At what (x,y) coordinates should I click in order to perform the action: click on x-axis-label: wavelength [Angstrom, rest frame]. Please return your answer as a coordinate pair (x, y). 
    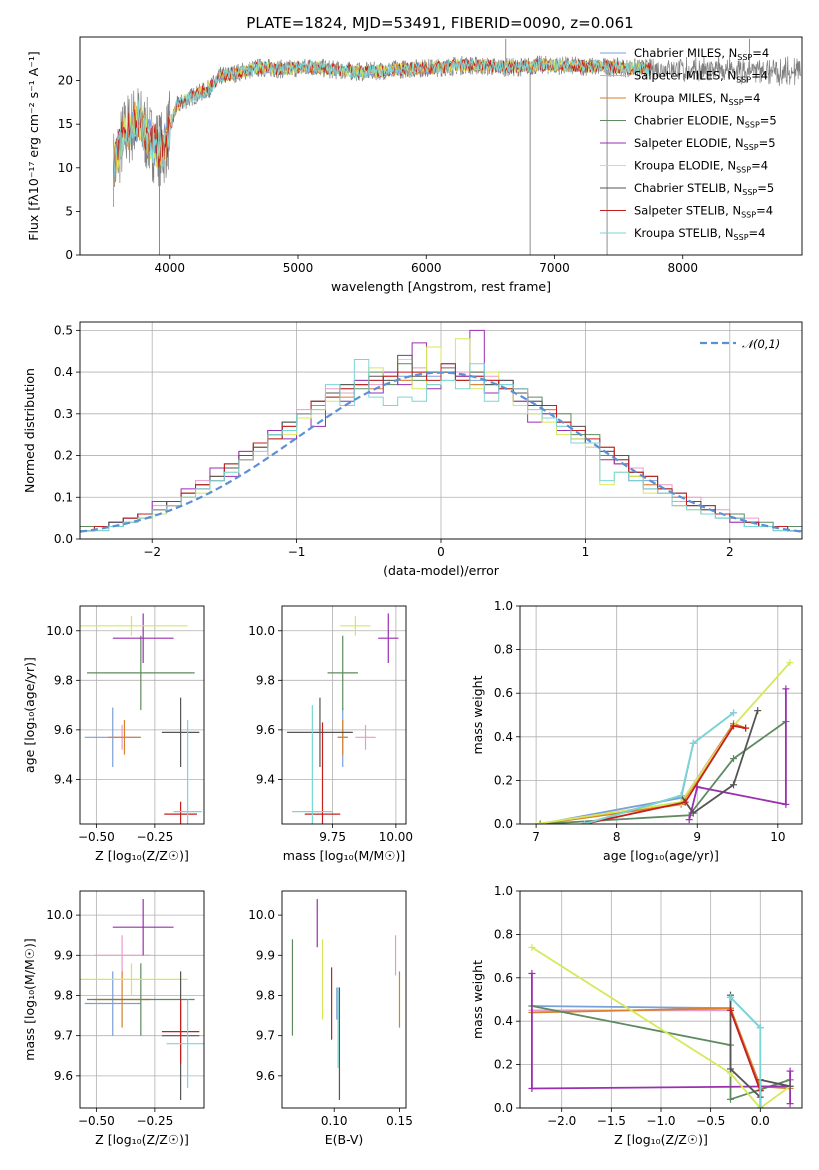
    Looking at the image, I should click on (441, 286).